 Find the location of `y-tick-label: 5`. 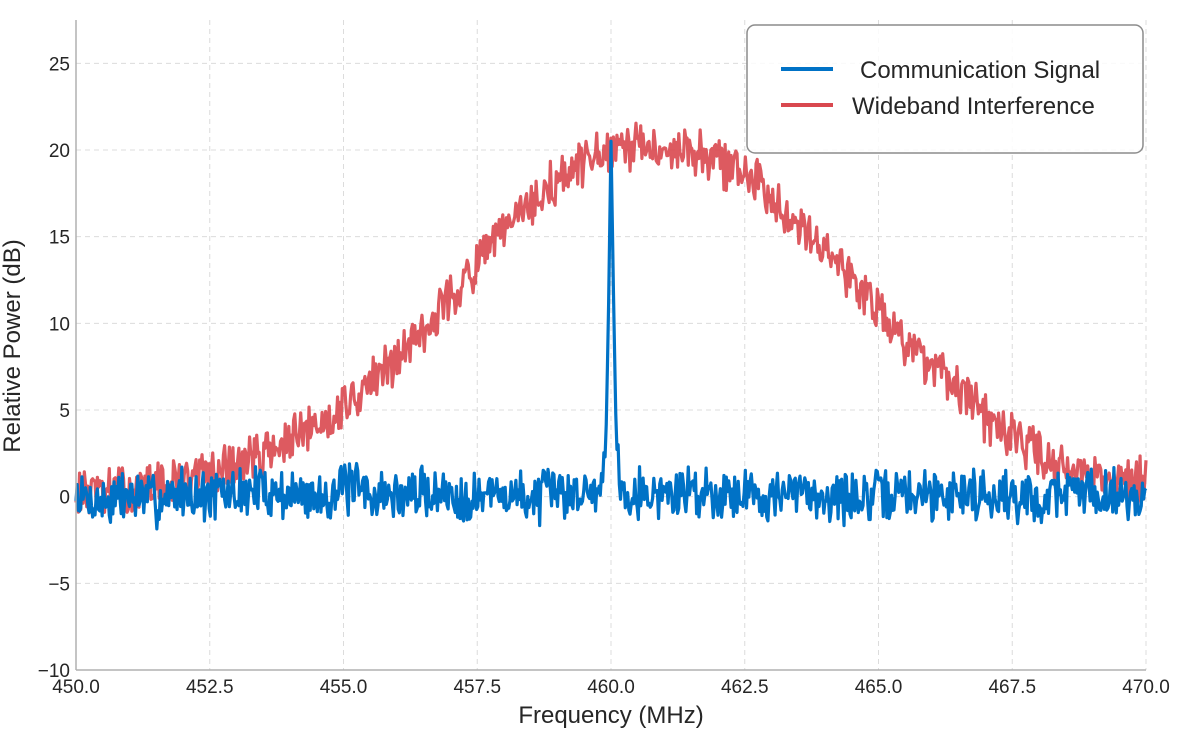

y-tick-label: 5 is located at coordinates (64, 411).